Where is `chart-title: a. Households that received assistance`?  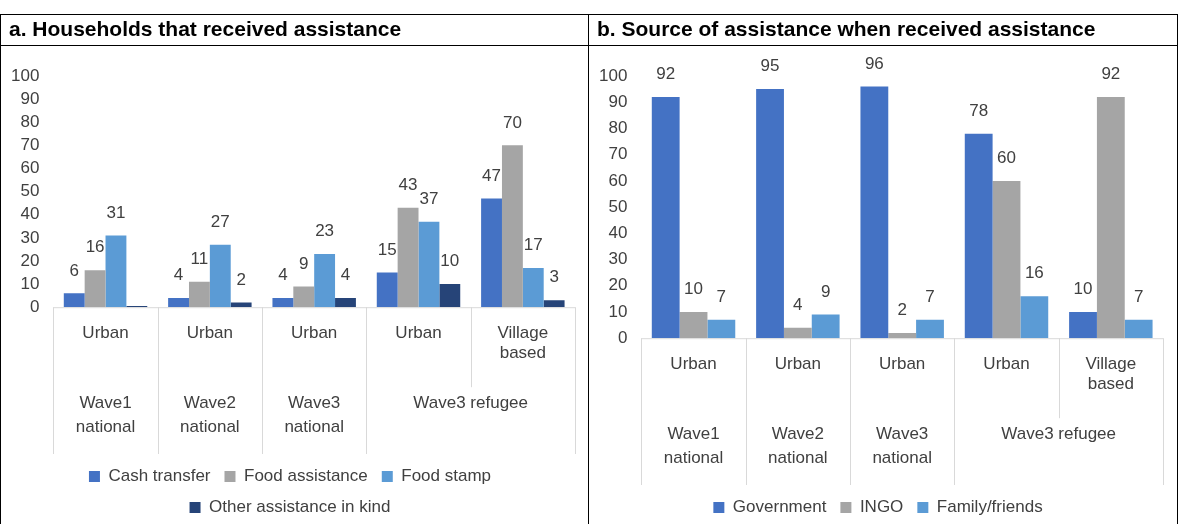 chart-title: a. Households that received assistance is located at coordinates (294, 30).